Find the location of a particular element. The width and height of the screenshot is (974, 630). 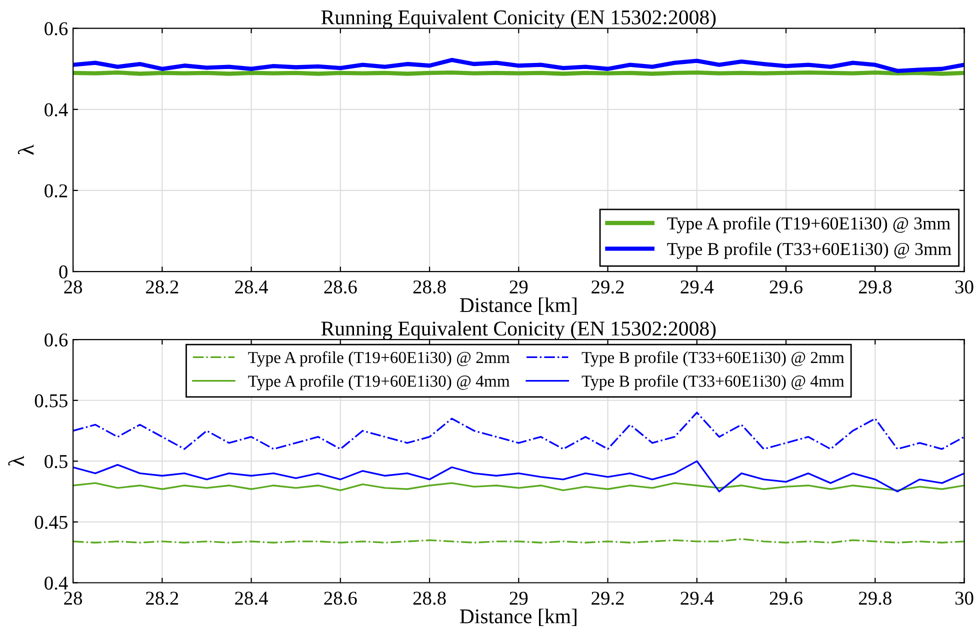

y-tick-label: 0.2 is located at coordinates (56, 191).